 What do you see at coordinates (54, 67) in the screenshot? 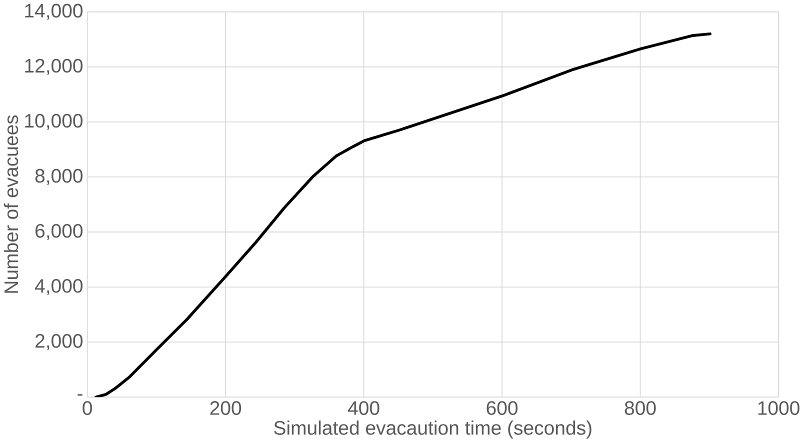
I see `y-tick-label: 12,000` at bounding box center [54, 67].